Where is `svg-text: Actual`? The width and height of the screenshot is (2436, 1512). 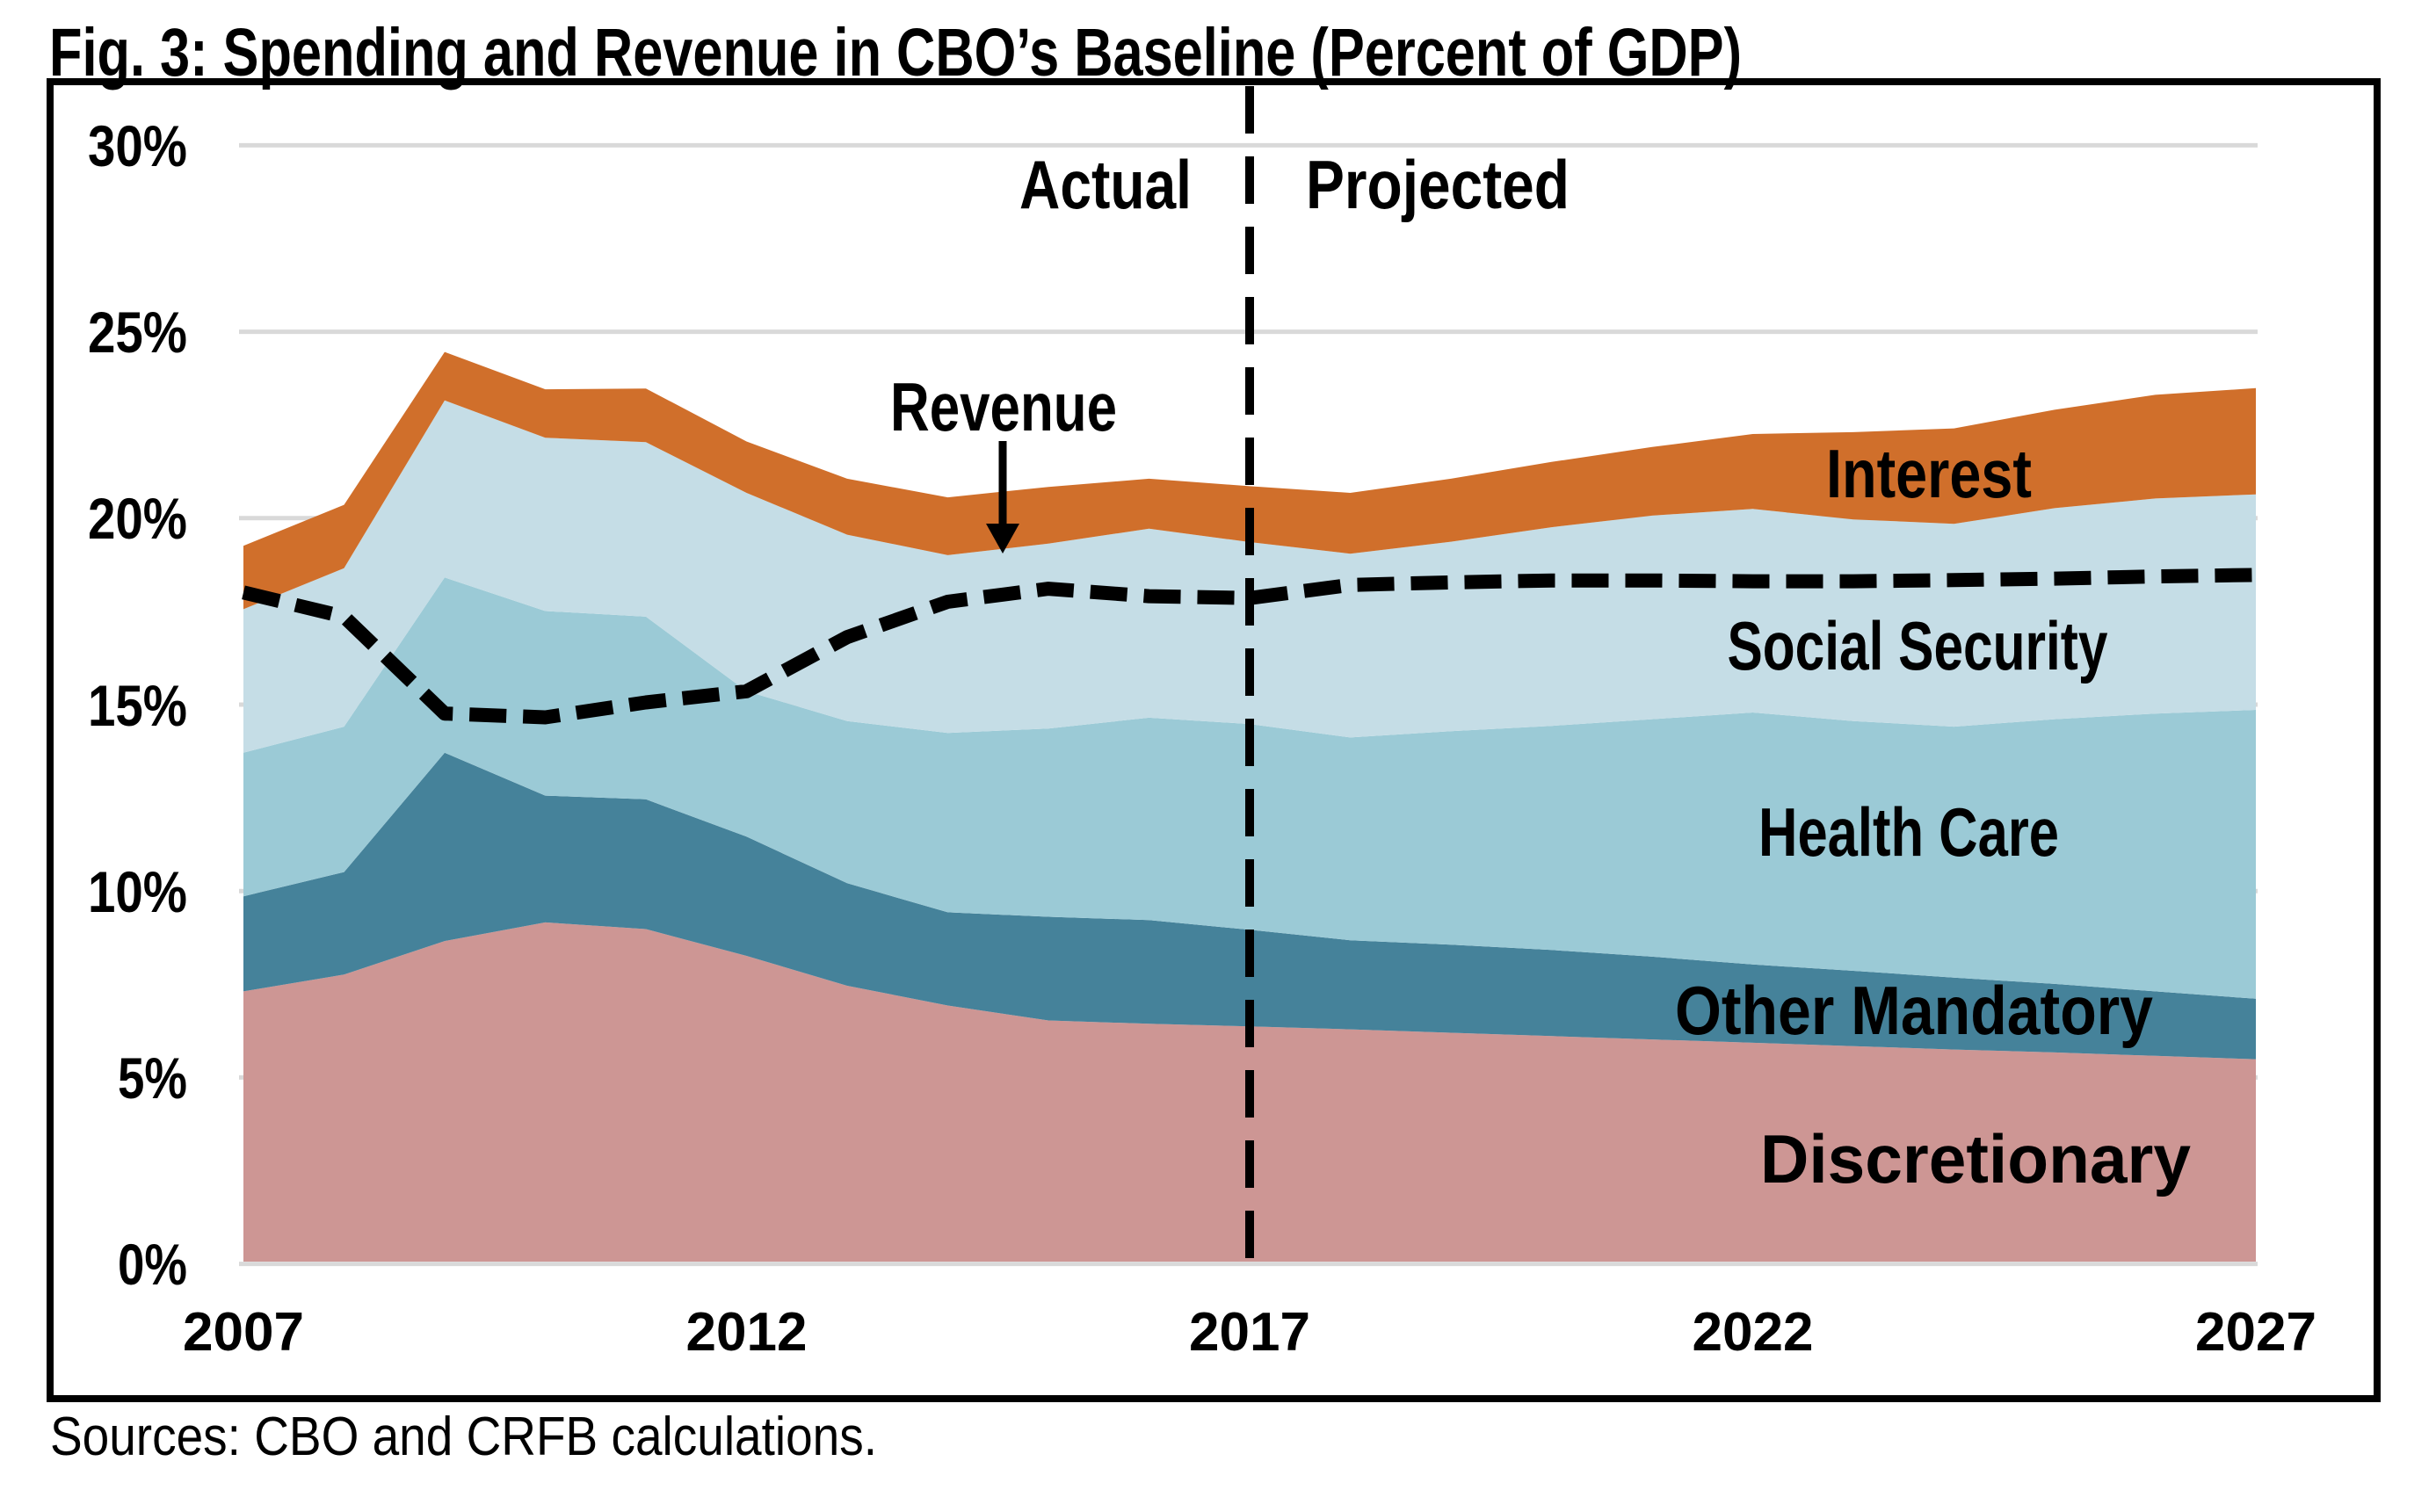 svg-text: Actual is located at coordinates (1105, 184).